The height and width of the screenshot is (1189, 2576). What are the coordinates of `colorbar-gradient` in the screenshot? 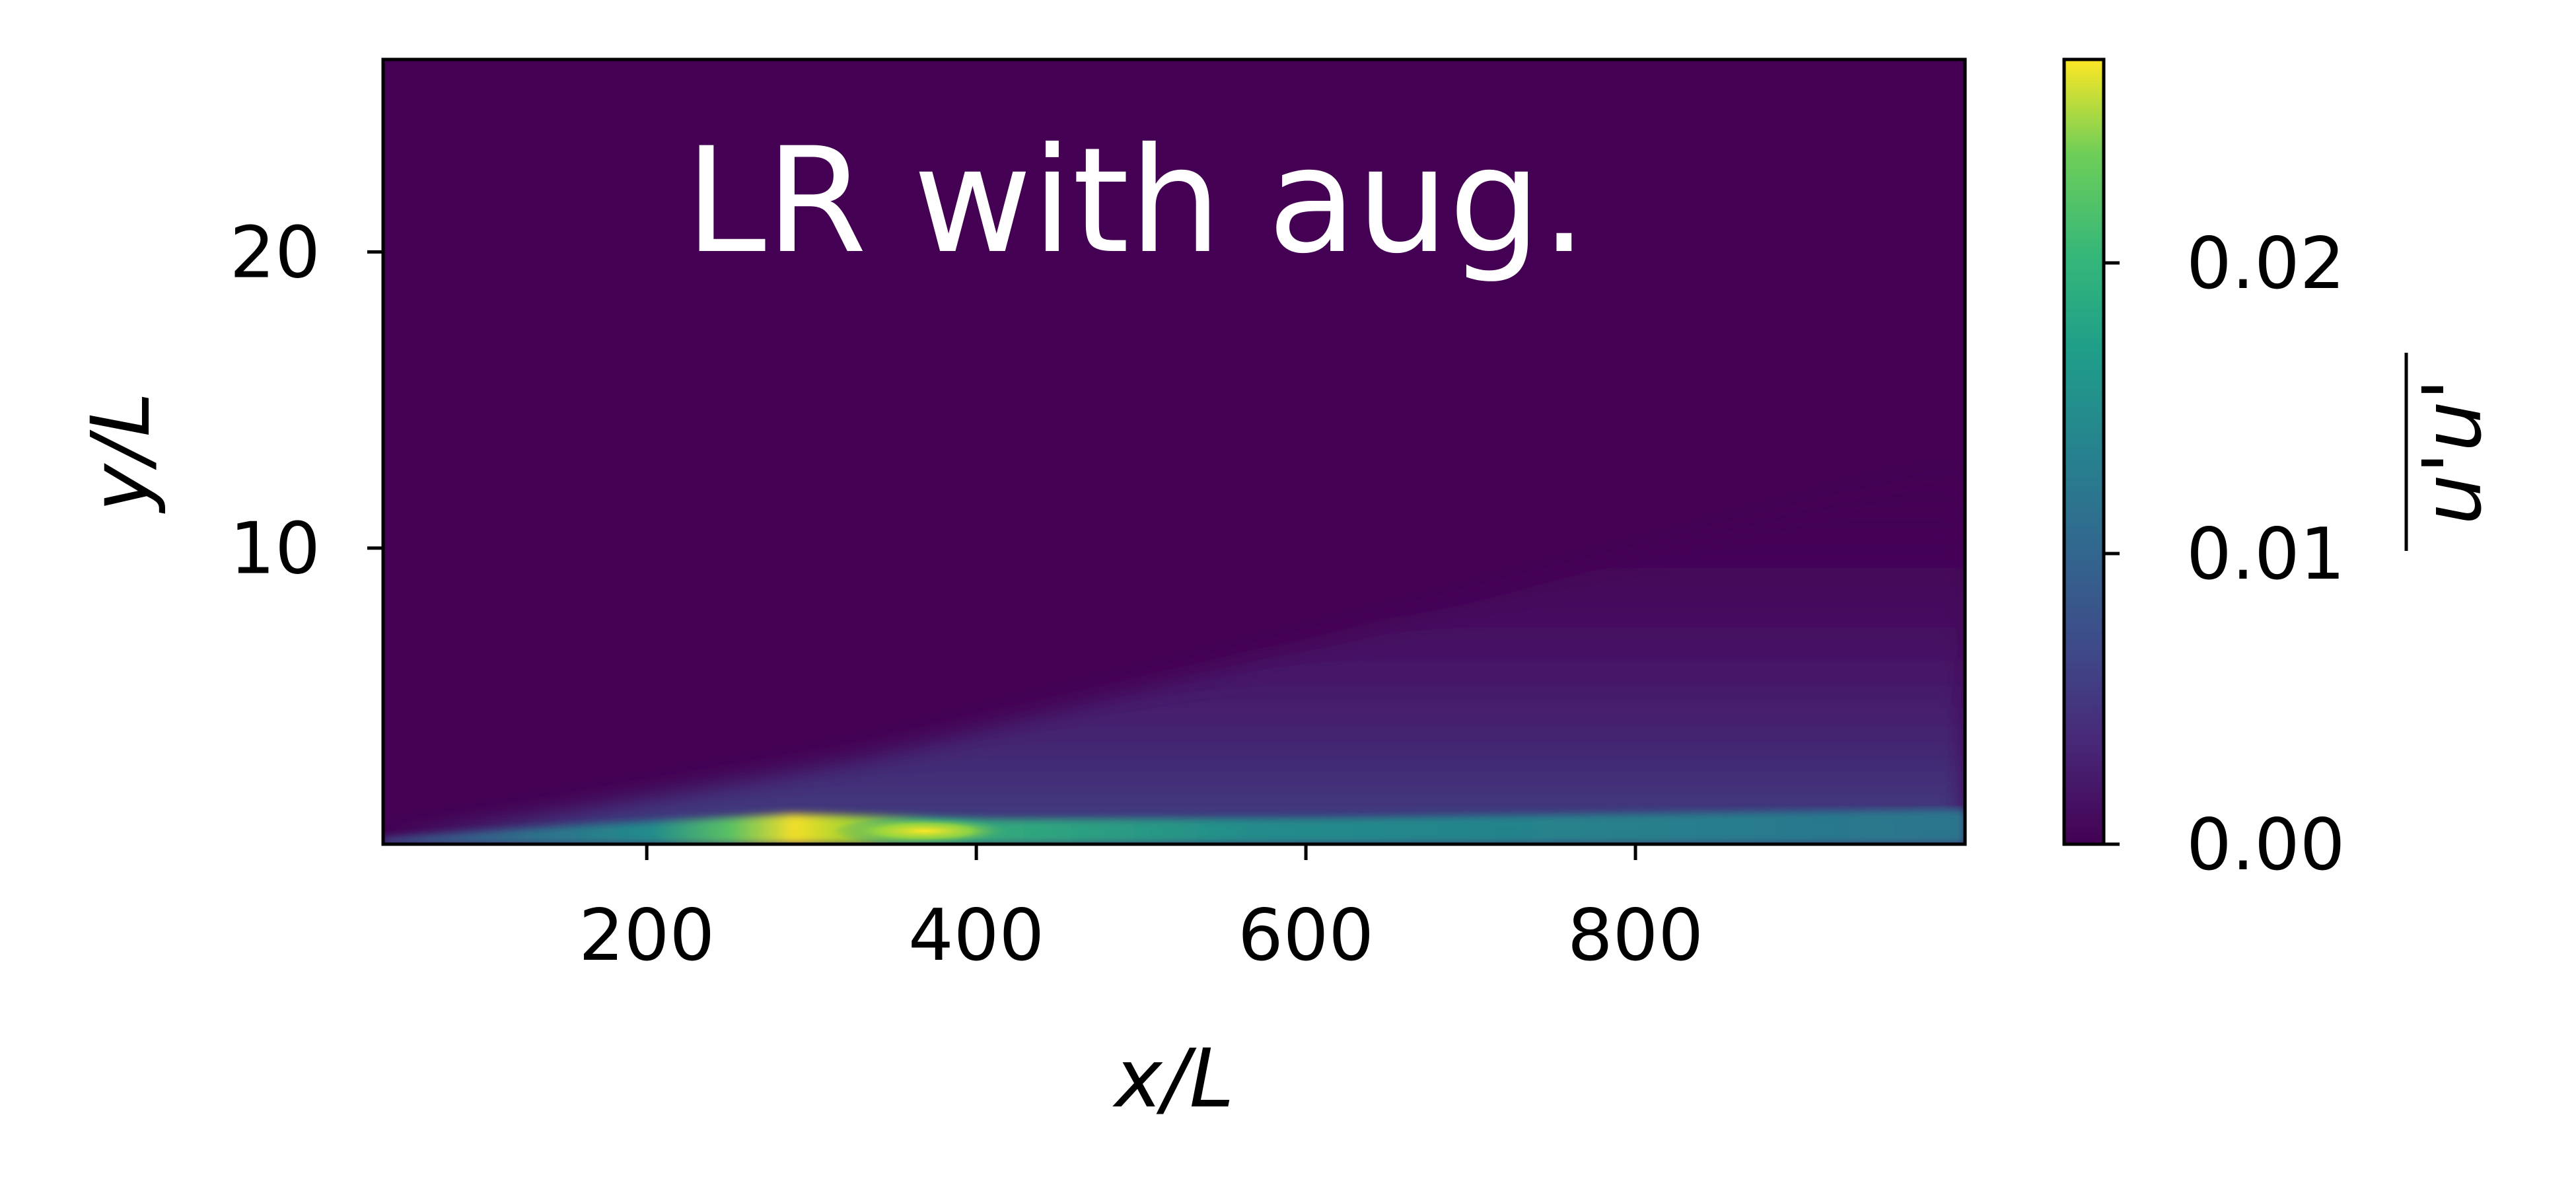 It's located at (2084, 452).